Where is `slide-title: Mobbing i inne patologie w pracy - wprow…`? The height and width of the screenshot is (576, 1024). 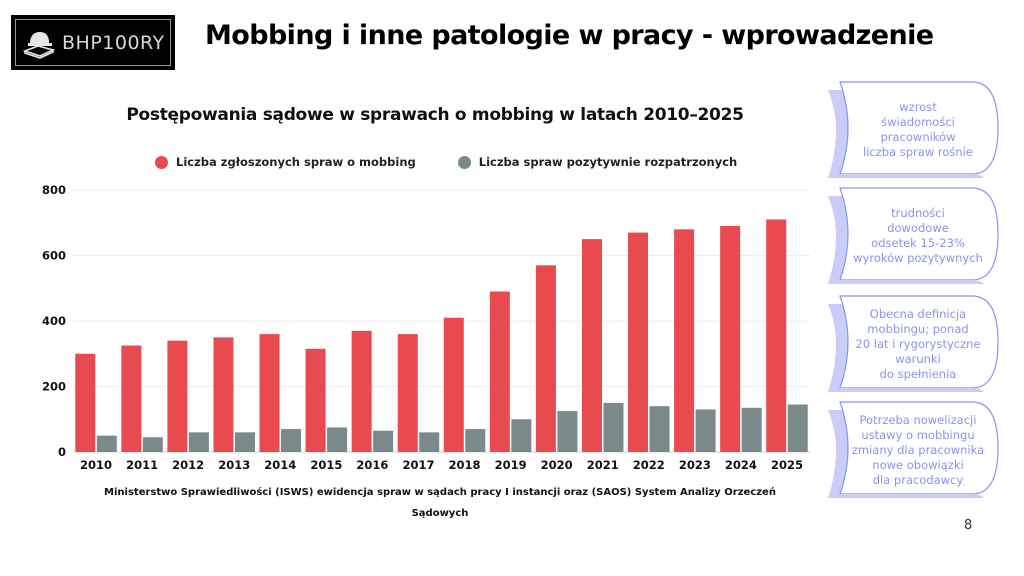
slide-title: Mobbing i inne patologie w pracy - wprow… is located at coordinates (569, 35).